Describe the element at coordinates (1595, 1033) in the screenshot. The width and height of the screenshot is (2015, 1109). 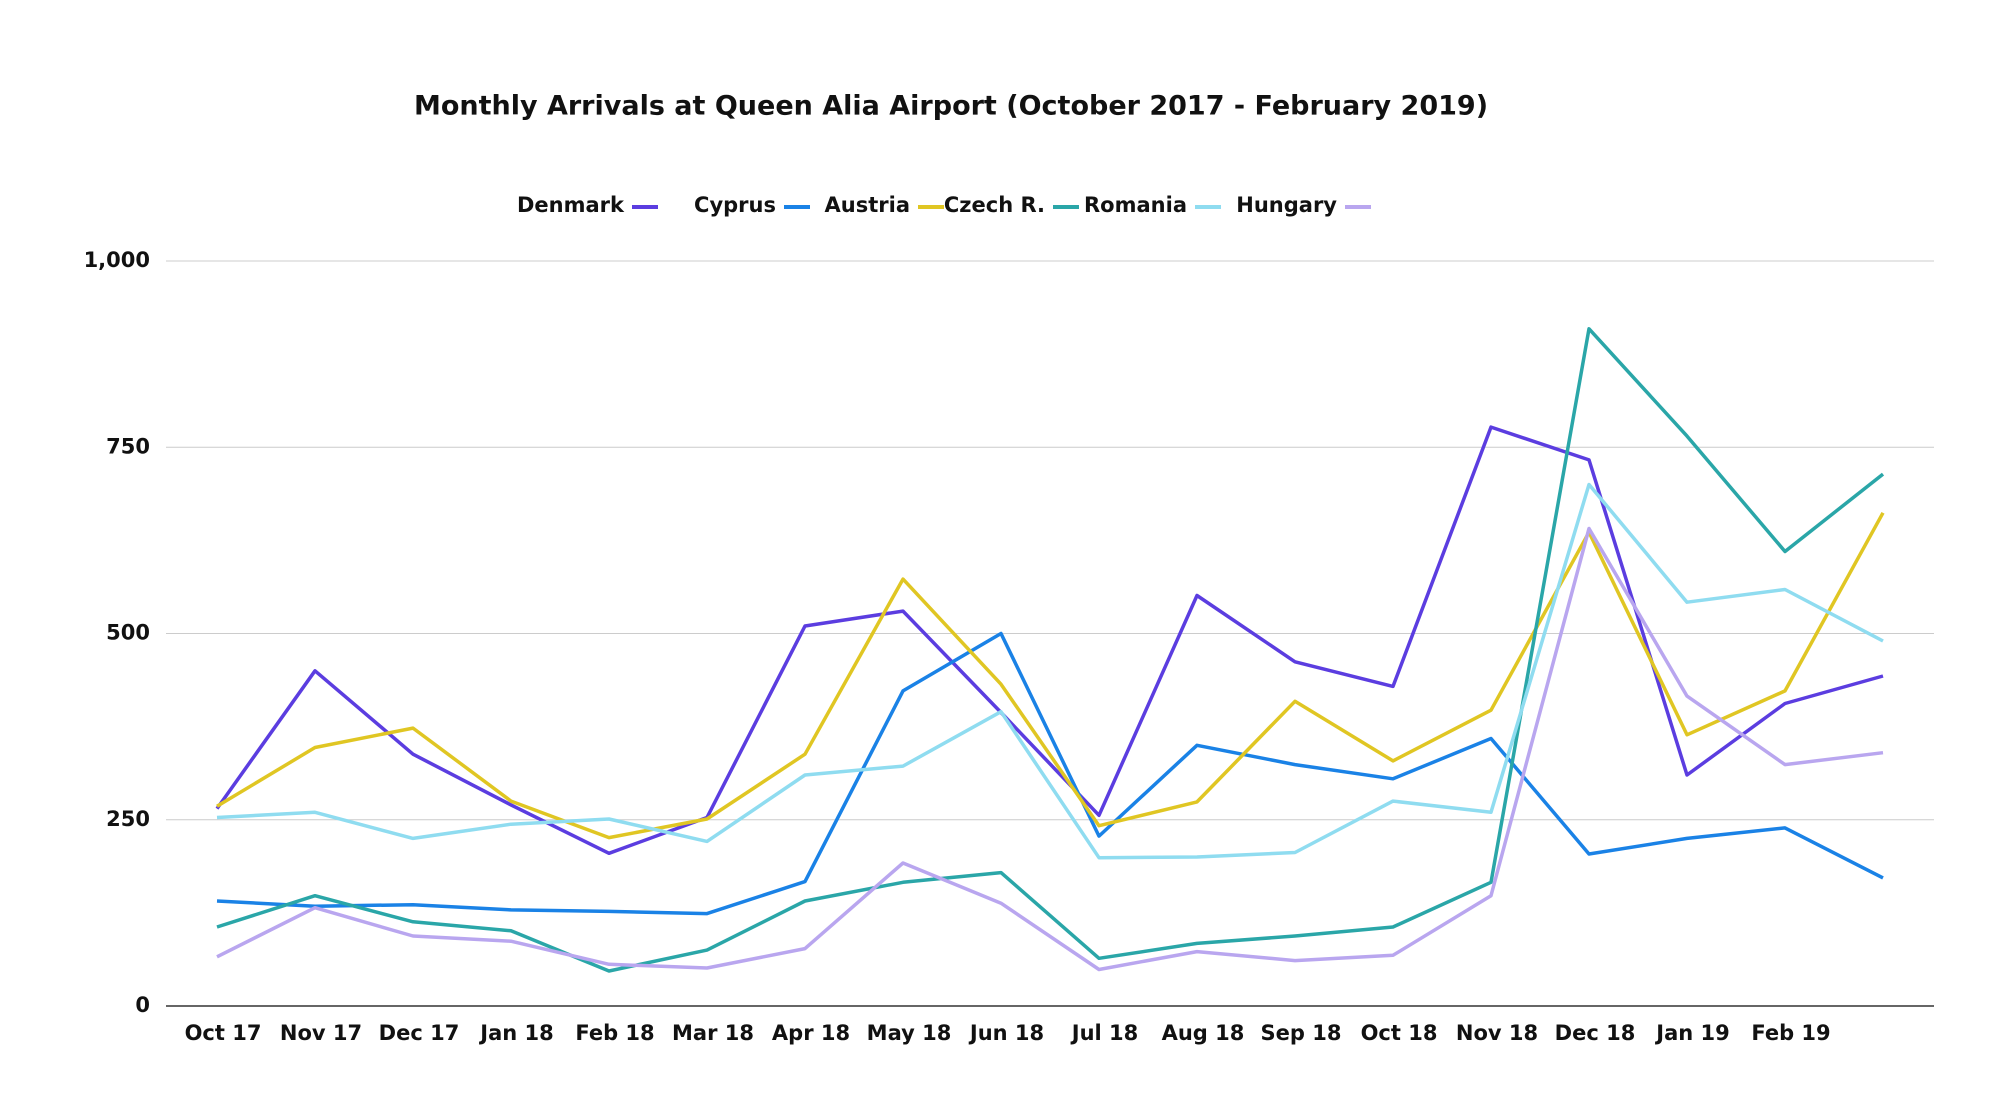
I see `x-tick-label: Dec 18` at that location.